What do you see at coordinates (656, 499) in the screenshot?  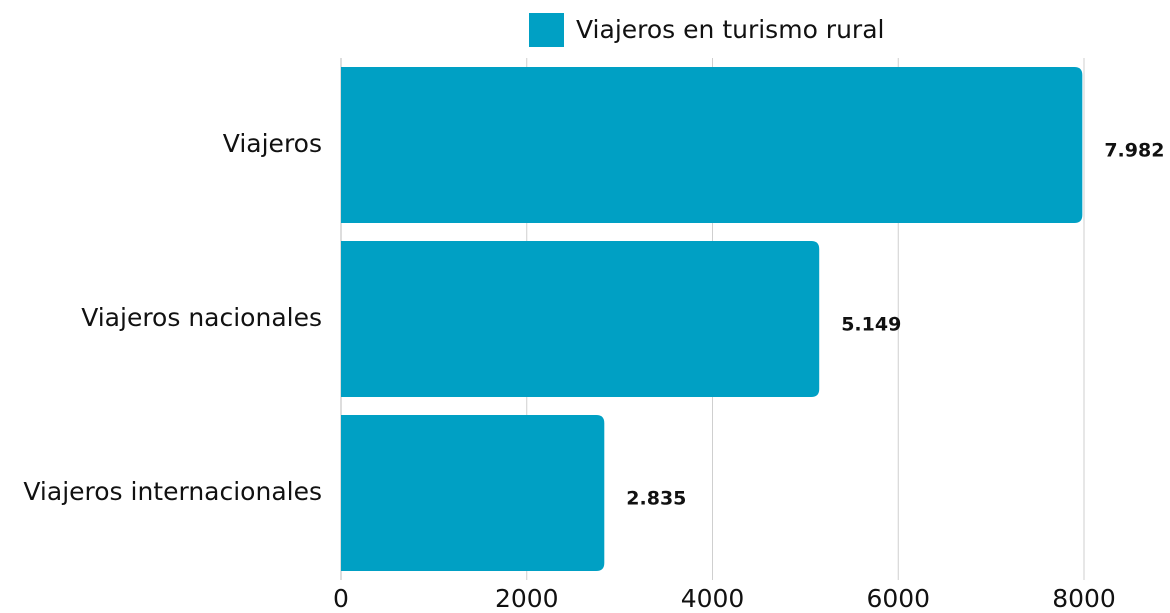 I see `value-label: 2.835` at bounding box center [656, 499].